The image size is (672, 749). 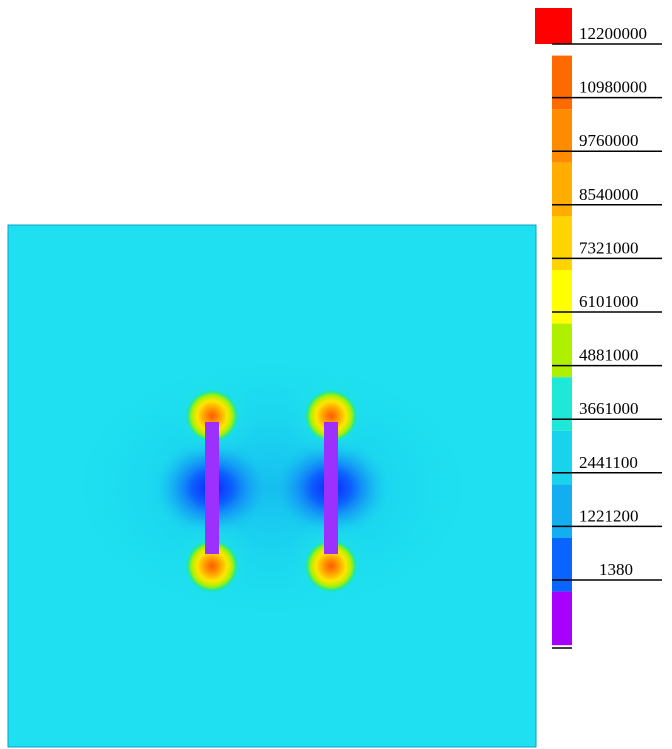 I want to click on colorbar-label: 10980000, so click(x=613, y=87).